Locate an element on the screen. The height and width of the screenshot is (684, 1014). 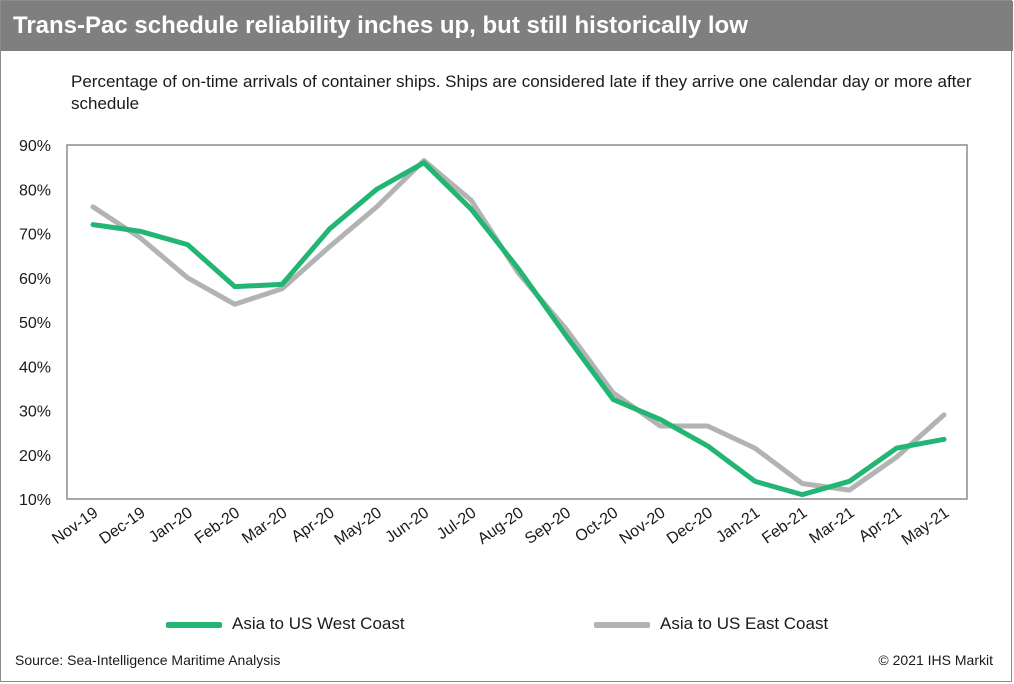
x-tick-label: Feb-21 is located at coordinates (784, 525).